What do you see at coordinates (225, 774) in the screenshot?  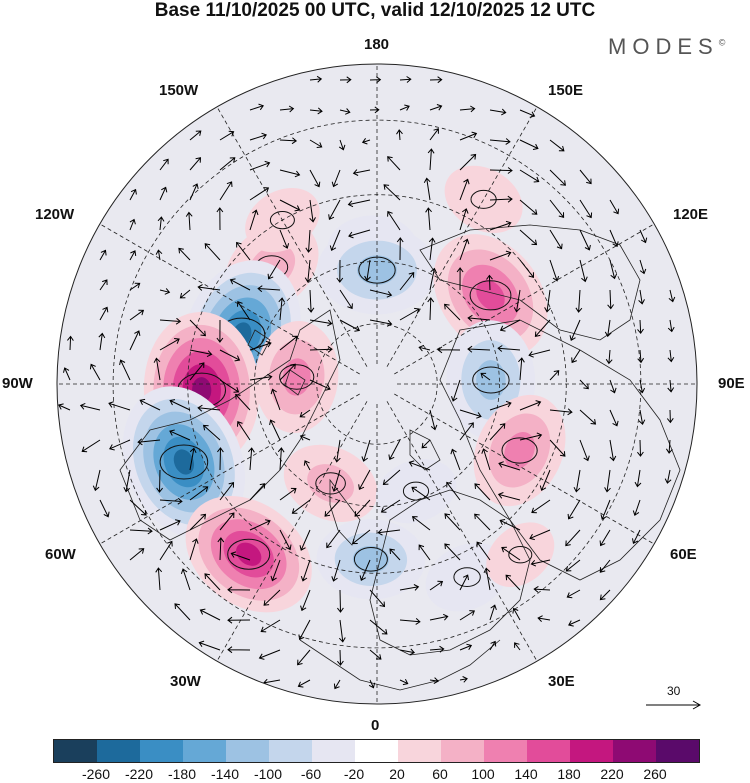 I see `colorbar-tick-label: -140` at bounding box center [225, 774].